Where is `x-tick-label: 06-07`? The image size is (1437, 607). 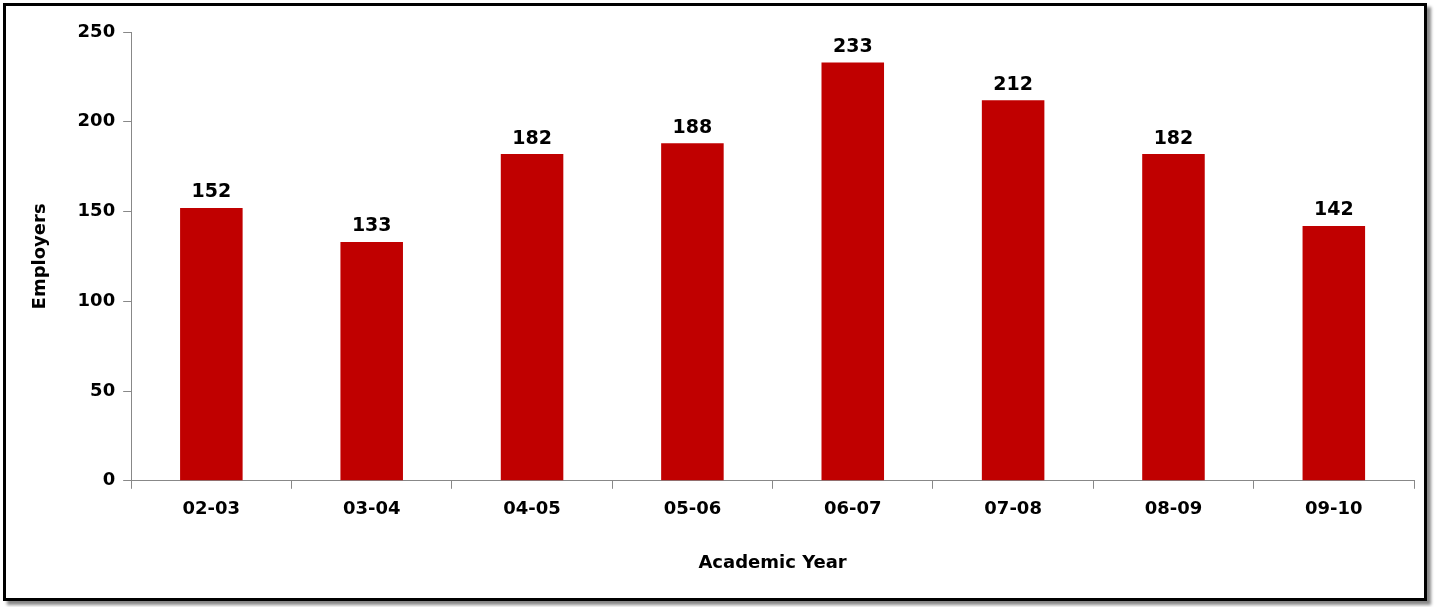 x-tick-label: 06-07 is located at coordinates (852, 508).